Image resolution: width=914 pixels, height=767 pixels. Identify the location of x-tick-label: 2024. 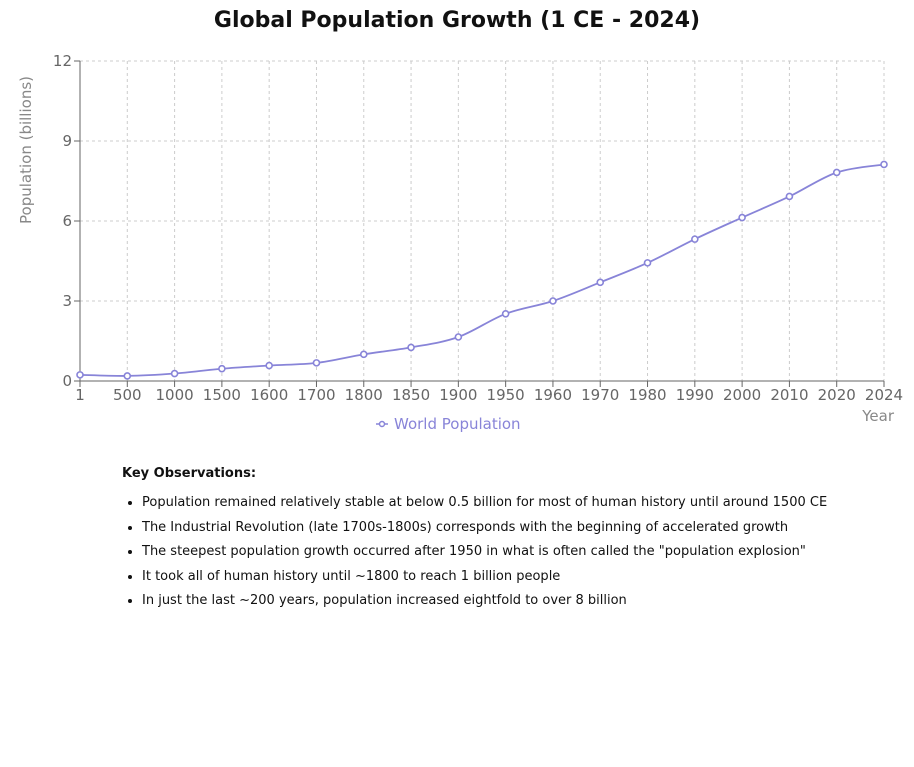
(884, 395).